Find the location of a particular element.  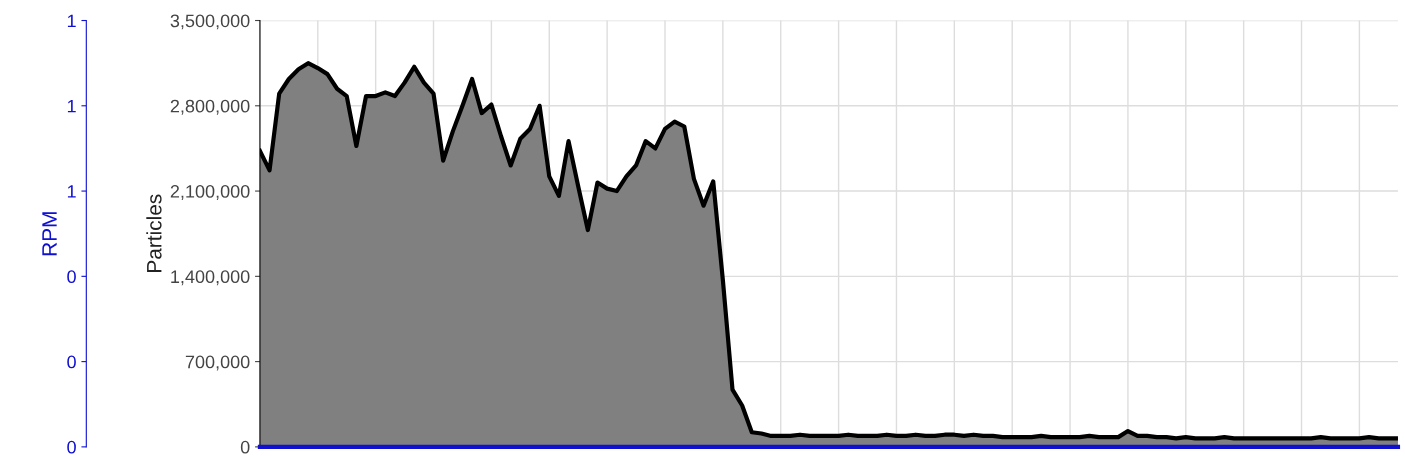

y-tick-label: 700,000 is located at coordinates (217, 363).